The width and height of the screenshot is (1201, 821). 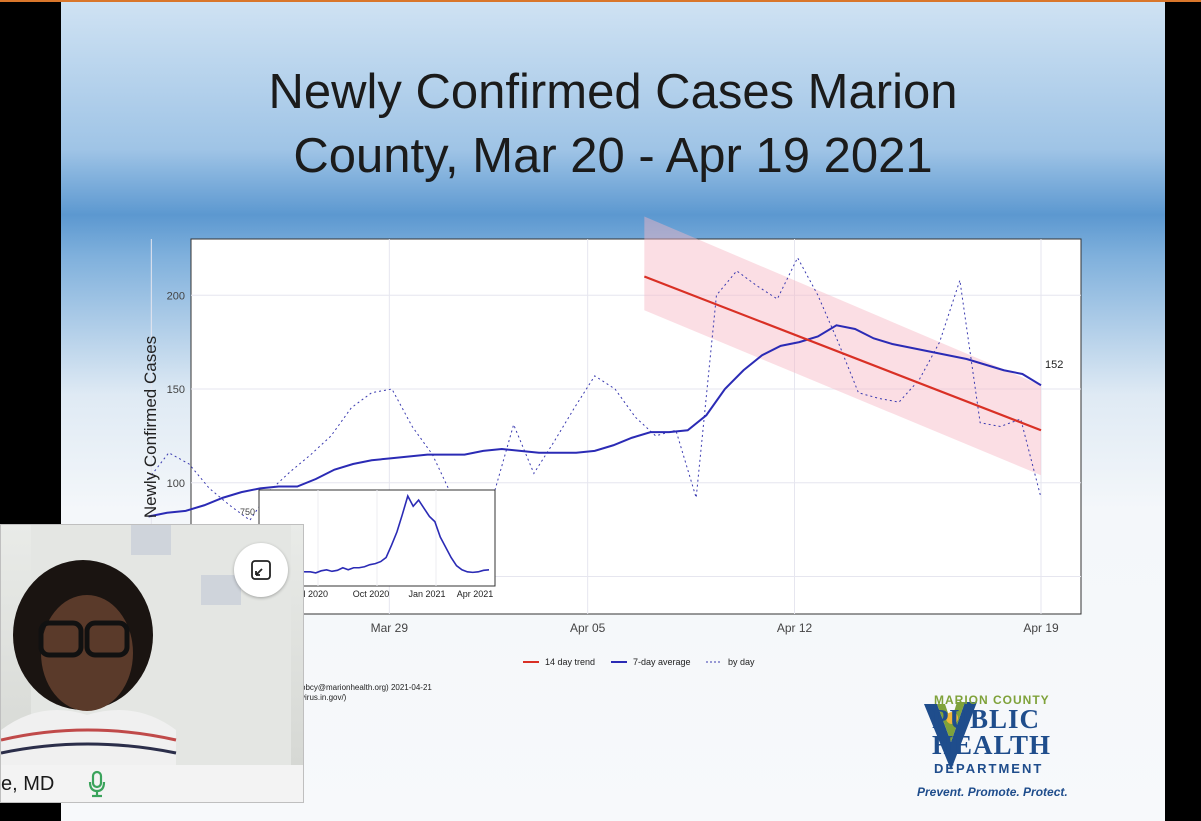 I want to click on logo-health: HEALTH, so click(x=992, y=745).